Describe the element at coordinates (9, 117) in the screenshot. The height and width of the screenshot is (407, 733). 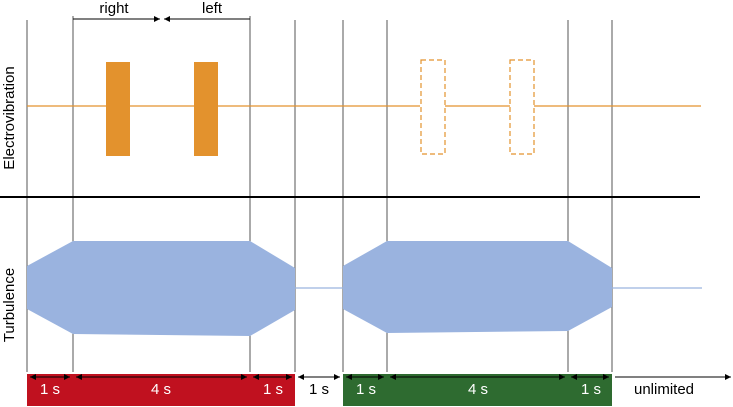
I see `row-label-electrovibration: Electrovibration` at that location.